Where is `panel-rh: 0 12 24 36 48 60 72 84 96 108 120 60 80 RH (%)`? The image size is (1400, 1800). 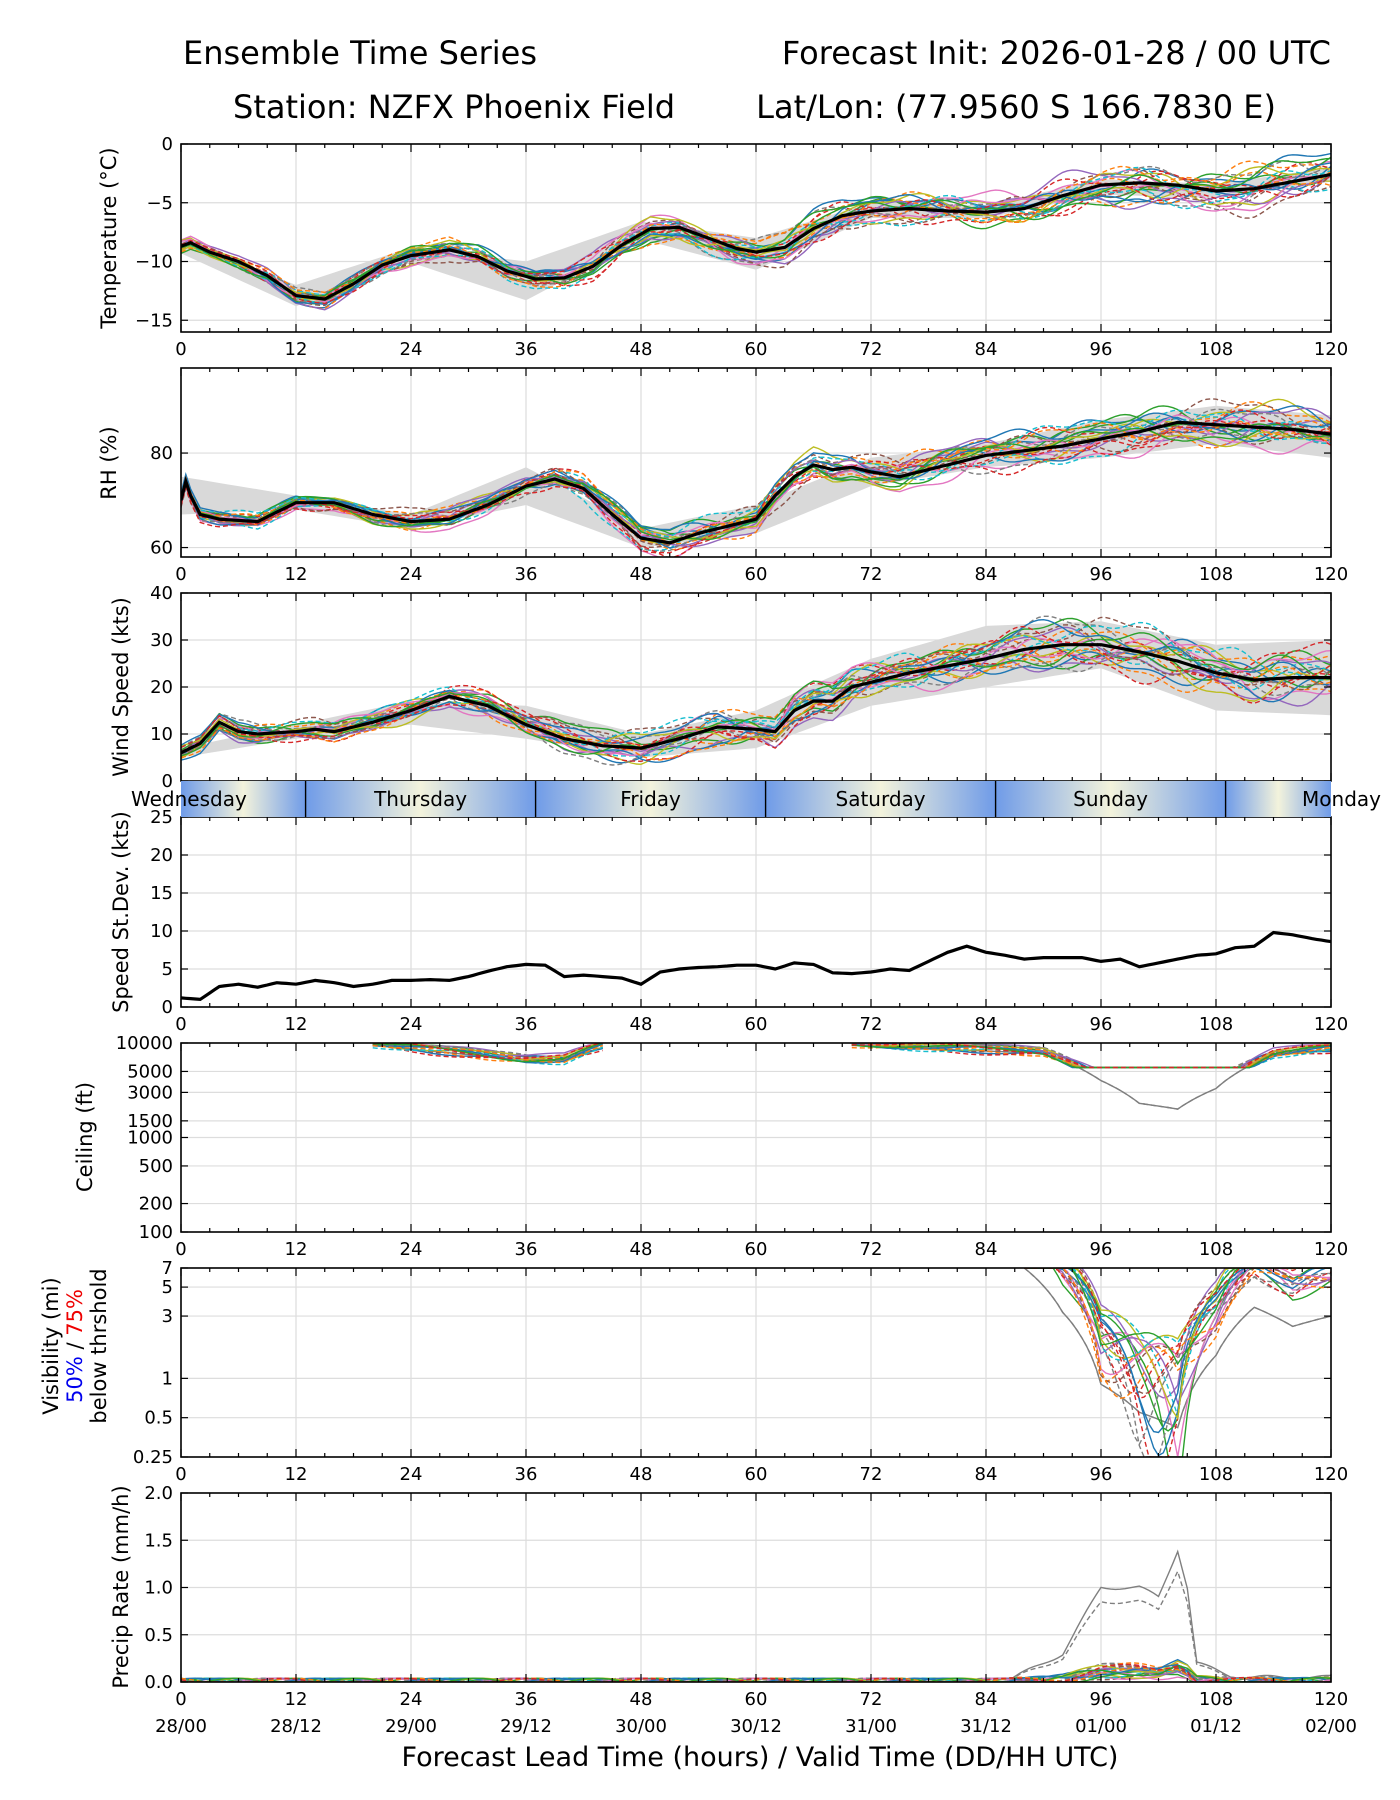
panel-rh: 0 12 24 36 48 60 72 84 96 108 120 60 80 RH (%) is located at coordinates (722, 476).